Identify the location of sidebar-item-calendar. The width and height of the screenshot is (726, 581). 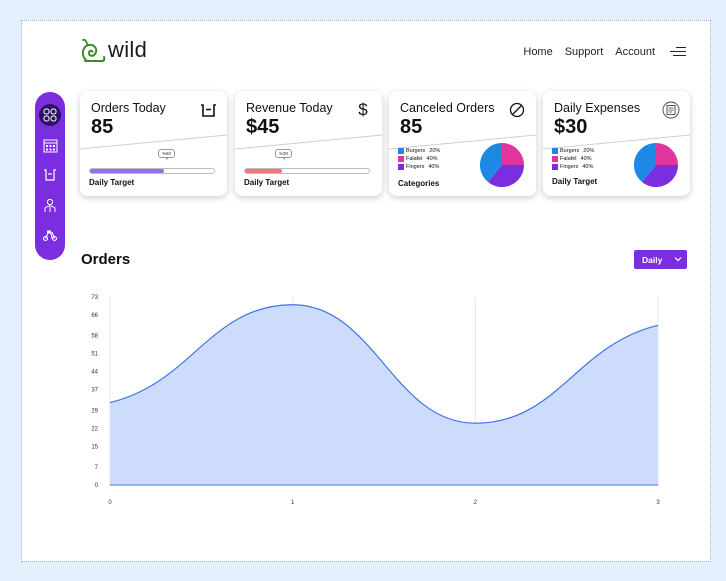
(50, 145).